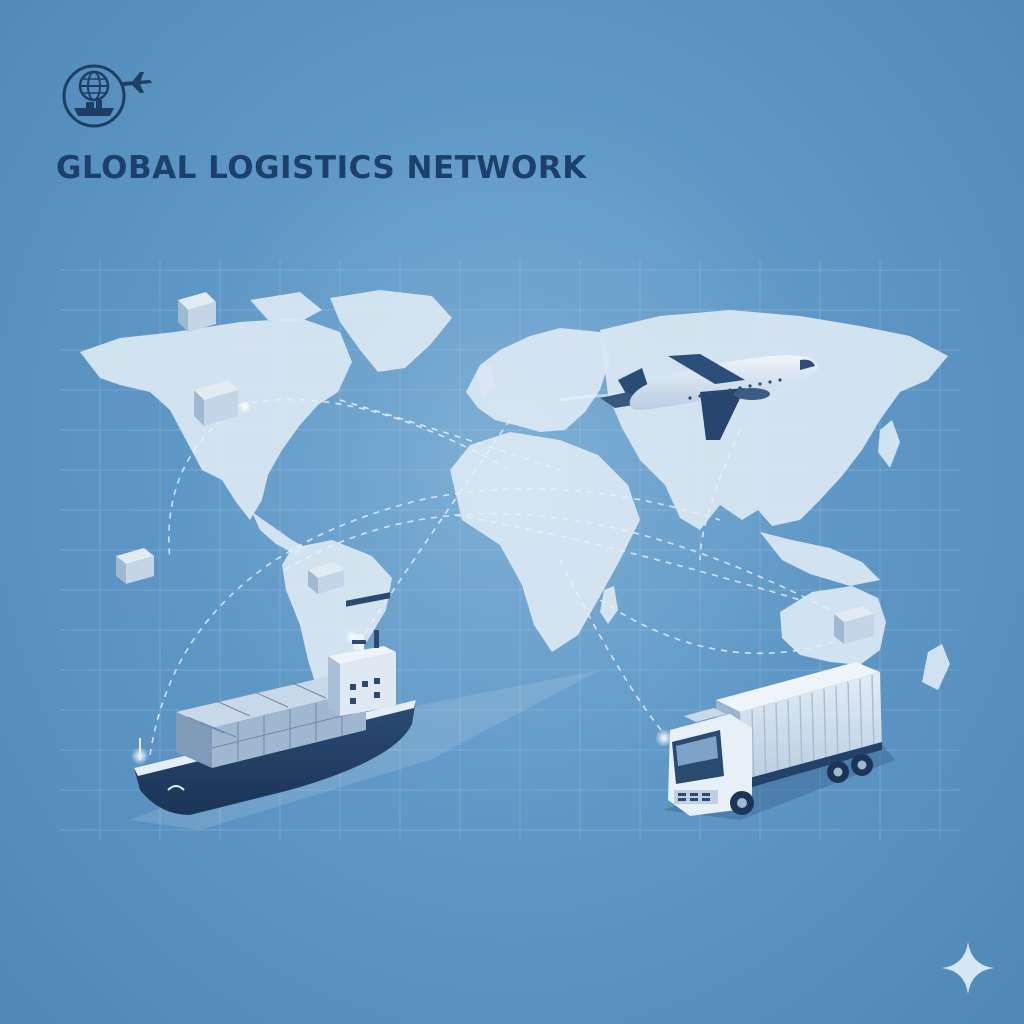  I want to click on southeast-asia, so click(820, 559).